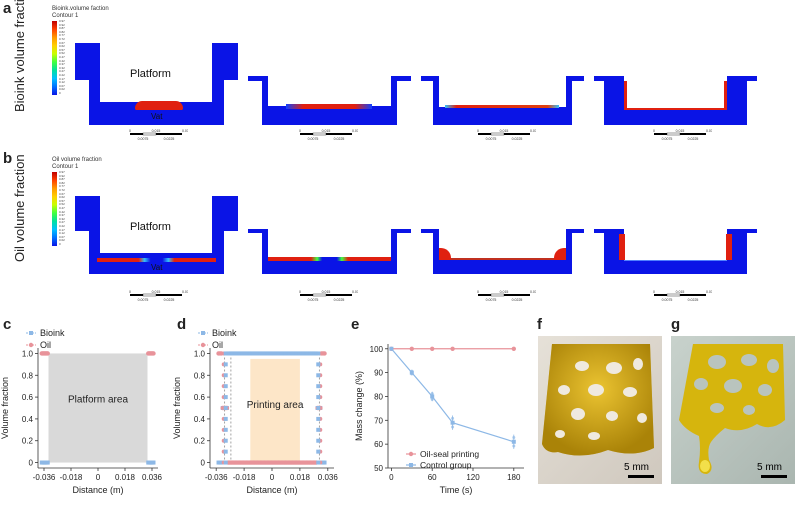  What do you see at coordinates (200, 353) in the screenshot?
I see `y-tick-label: 1.0` at bounding box center [200, 353].